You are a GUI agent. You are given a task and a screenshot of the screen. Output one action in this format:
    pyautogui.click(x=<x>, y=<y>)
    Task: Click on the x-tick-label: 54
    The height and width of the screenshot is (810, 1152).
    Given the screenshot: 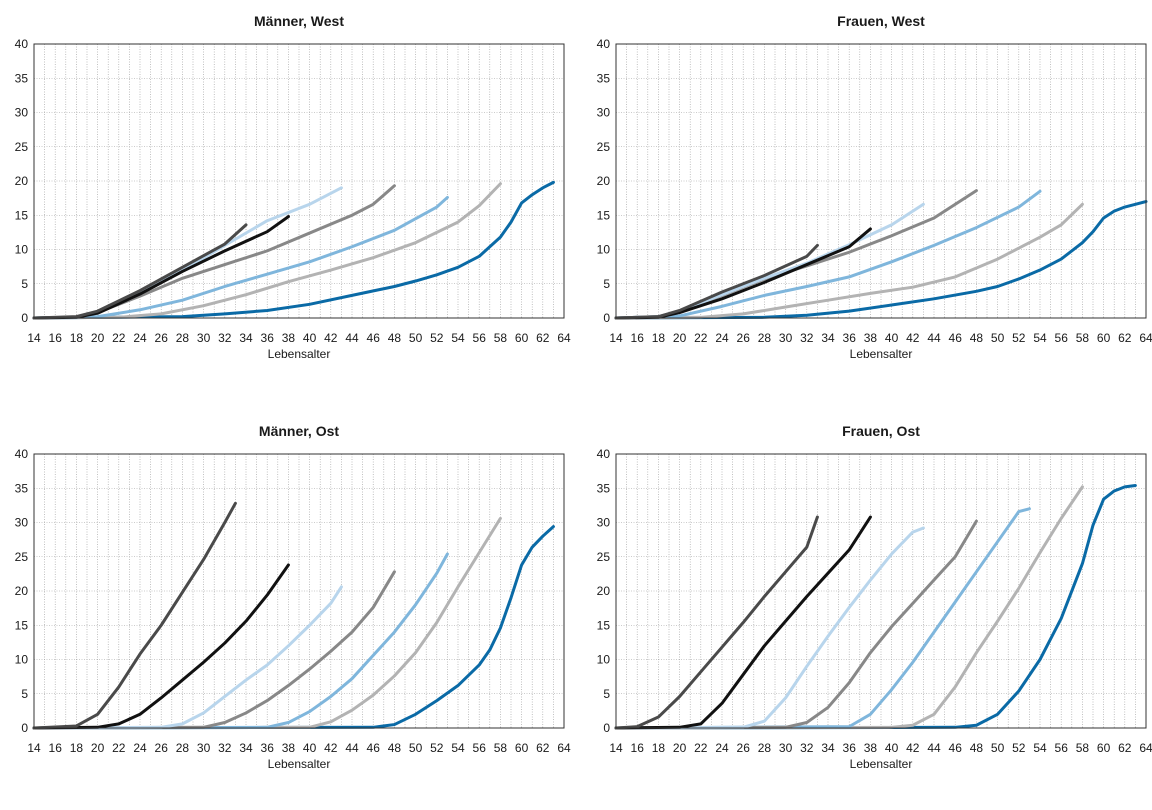 What is the action you would take?
    pyautogui.click(x=1040, y=338)
    